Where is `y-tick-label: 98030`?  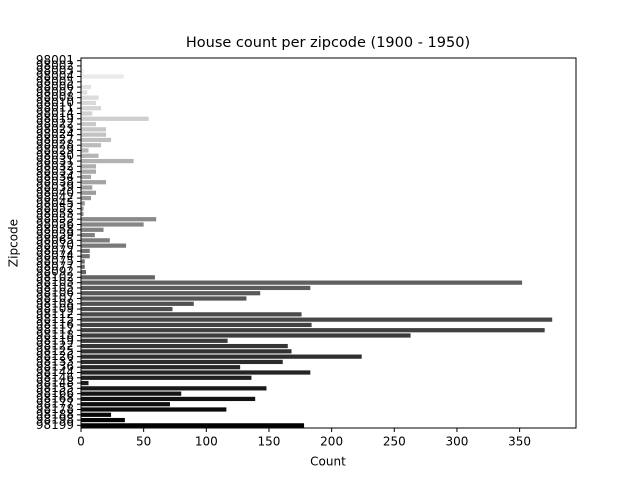
y-tick-label: 98030 is located at coordinates (55, 155).